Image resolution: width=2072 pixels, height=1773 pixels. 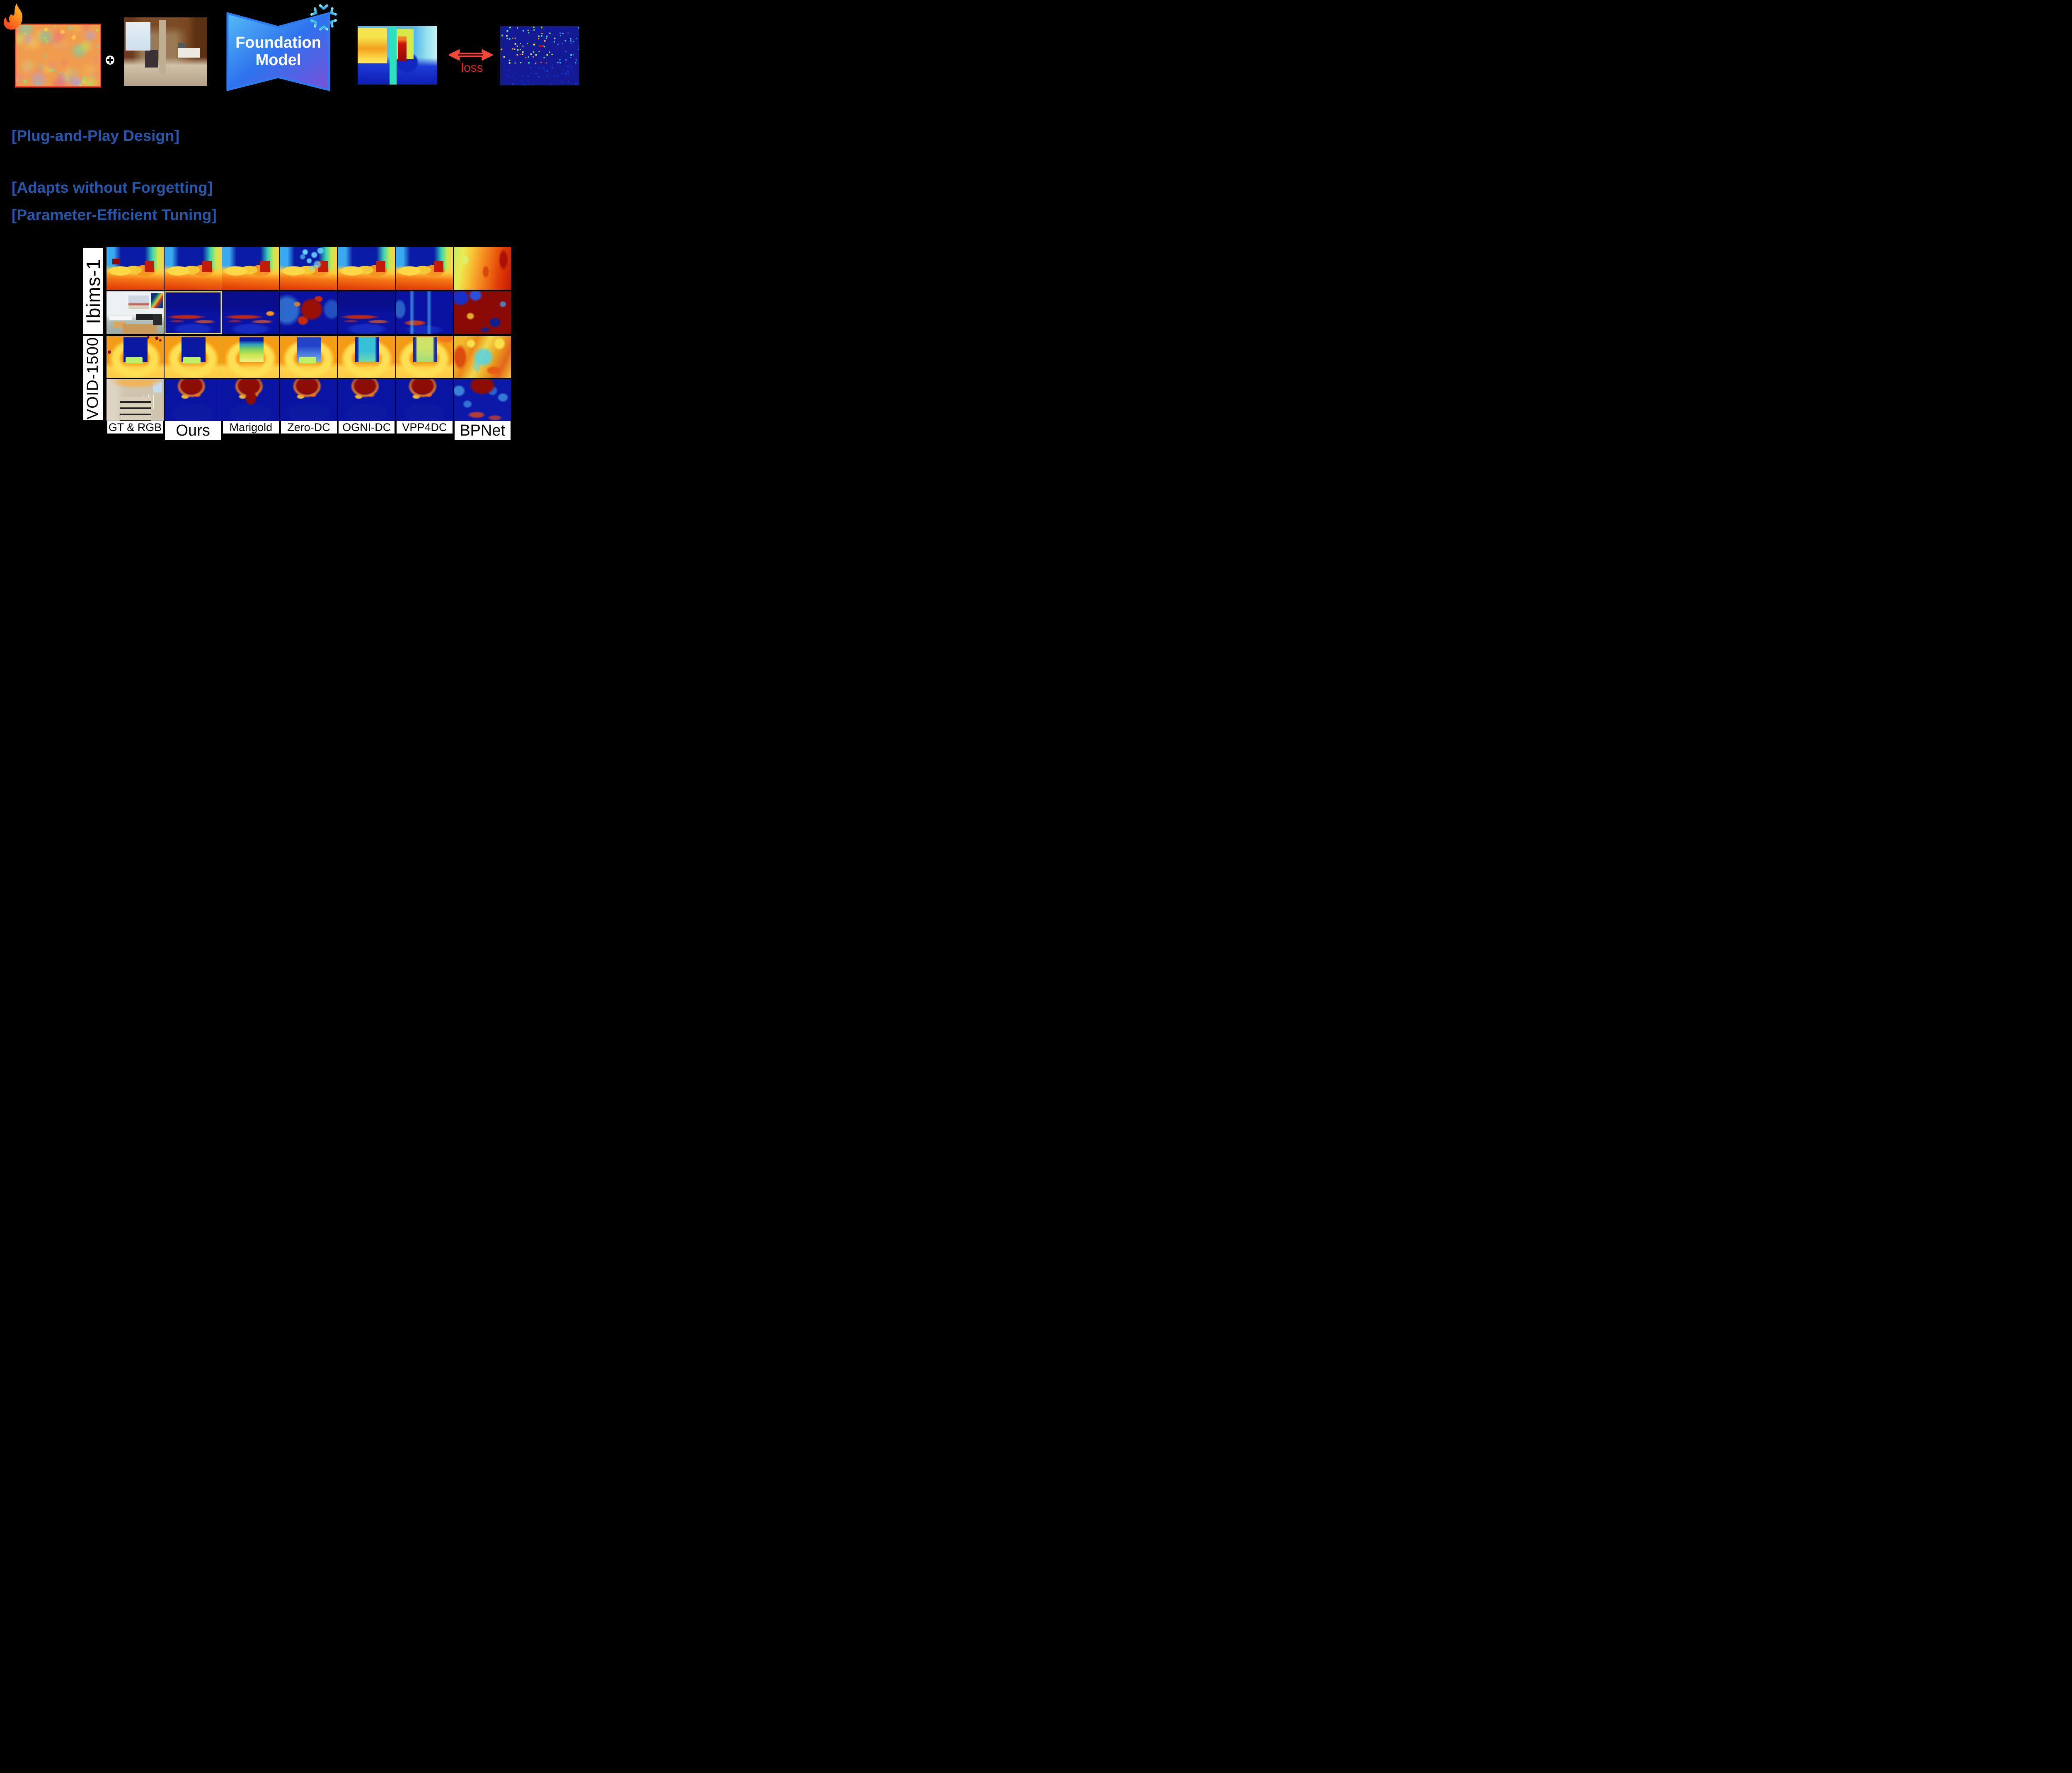 I want to click on cell-r2-ours-pred-navy, so click(x=193, y=357).